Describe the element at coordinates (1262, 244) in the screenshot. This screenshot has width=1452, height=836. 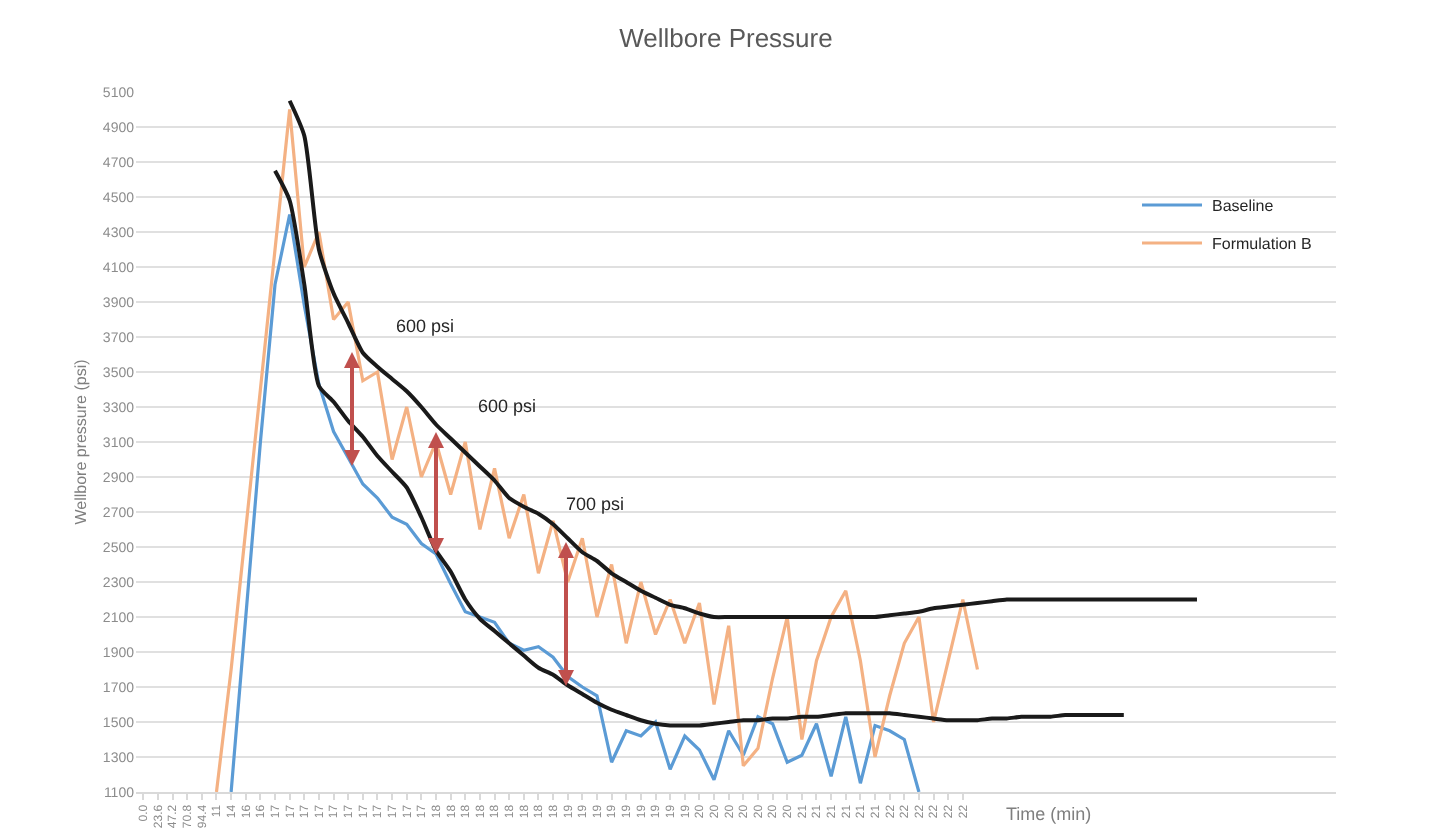
I see `legend-label: Formulation B` at that location.